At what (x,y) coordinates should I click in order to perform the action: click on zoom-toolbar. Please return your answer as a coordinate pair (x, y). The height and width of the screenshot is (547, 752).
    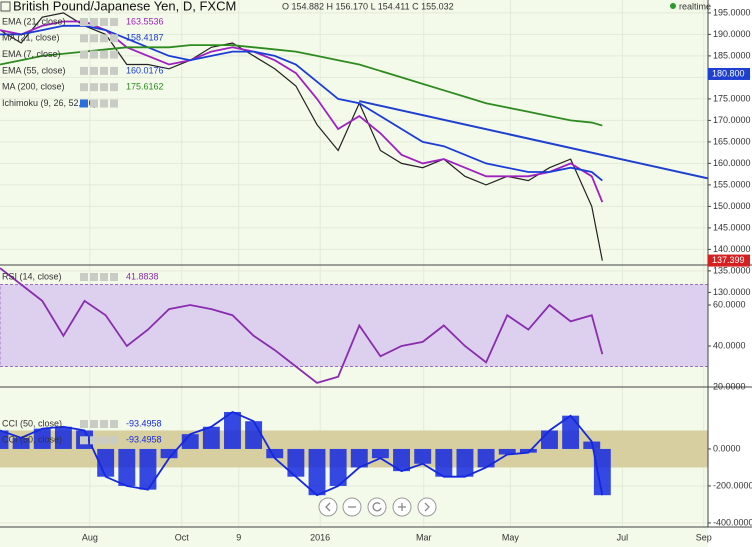
    Looking at the image, I should click on (377, 507).